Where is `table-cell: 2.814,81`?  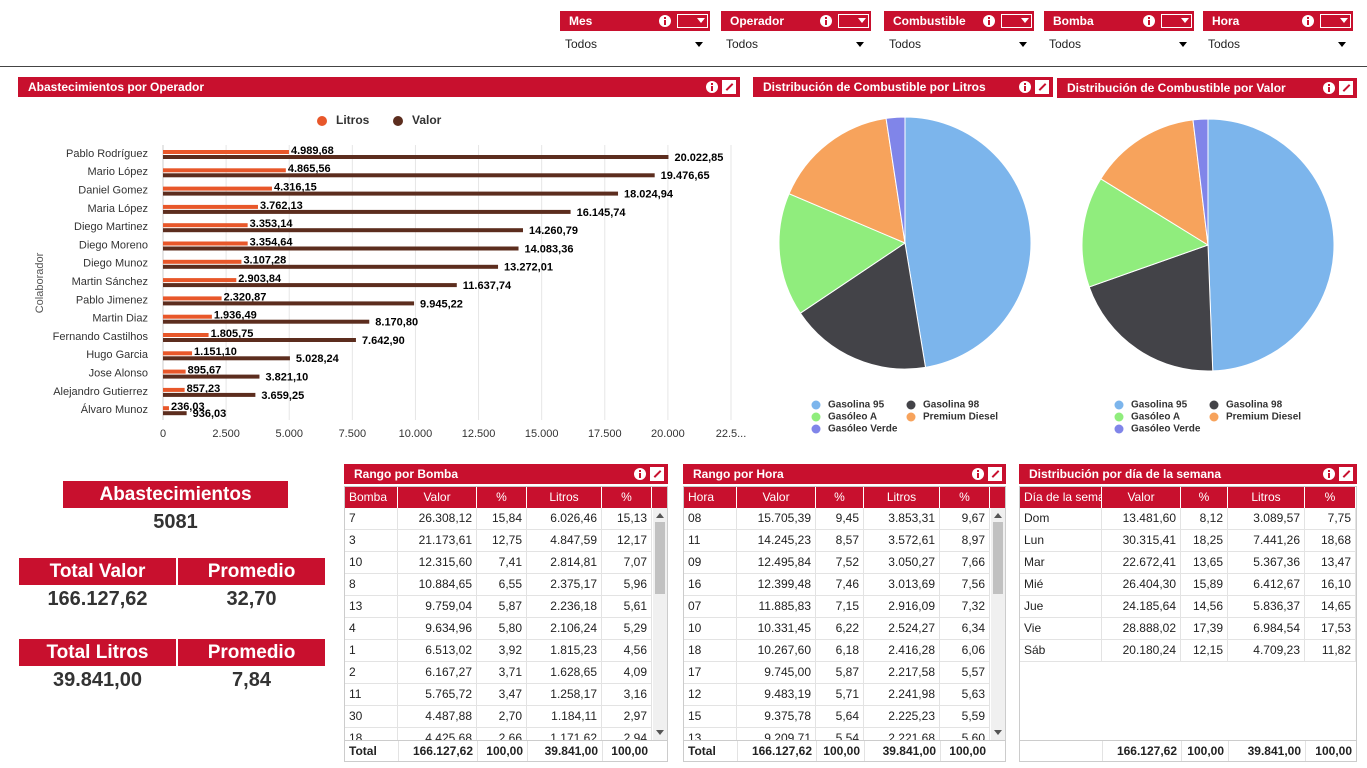 table-cell: 2.814,81 is located at coordinates (564, 562).